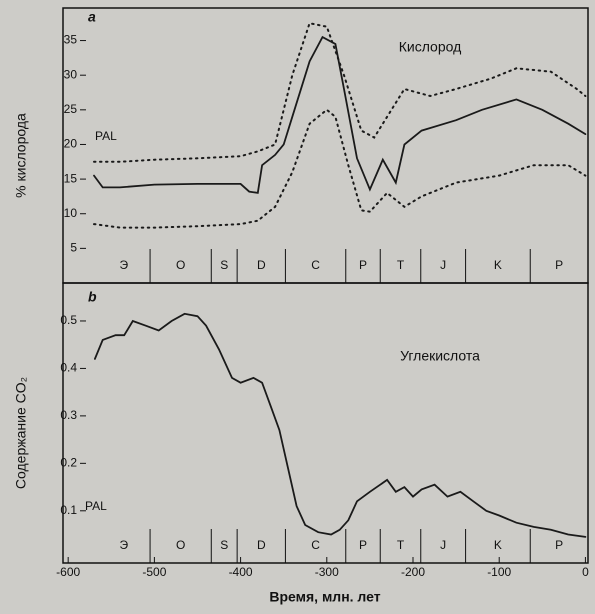 The image size is (595, 614). Describe the element at coordinates (68, 415) in the screenshot. I see `y-tick-label: 0.3` at that location.